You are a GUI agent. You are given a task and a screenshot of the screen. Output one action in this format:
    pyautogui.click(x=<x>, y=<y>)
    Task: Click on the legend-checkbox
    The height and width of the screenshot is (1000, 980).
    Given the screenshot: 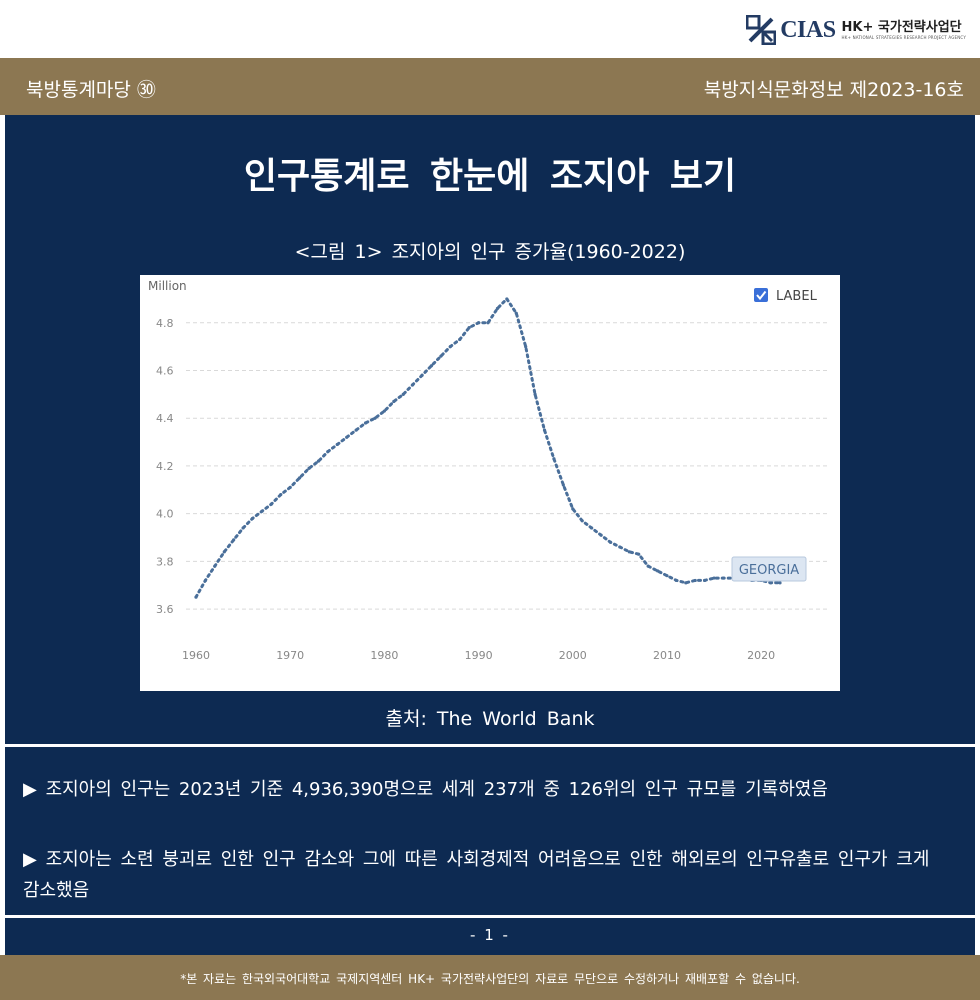 What is the action you would take?
    pyautogui.click(x=761, y=295)
    